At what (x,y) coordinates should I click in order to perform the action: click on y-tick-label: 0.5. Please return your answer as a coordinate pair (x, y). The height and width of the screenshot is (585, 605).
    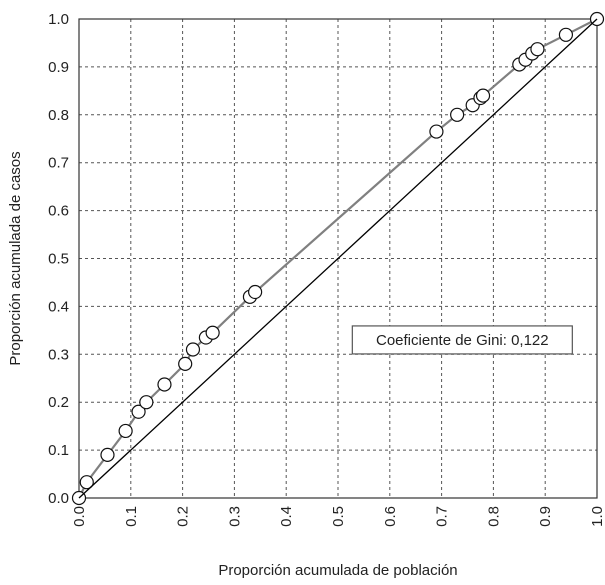
    Looking at the image, I should click on (58, 259).